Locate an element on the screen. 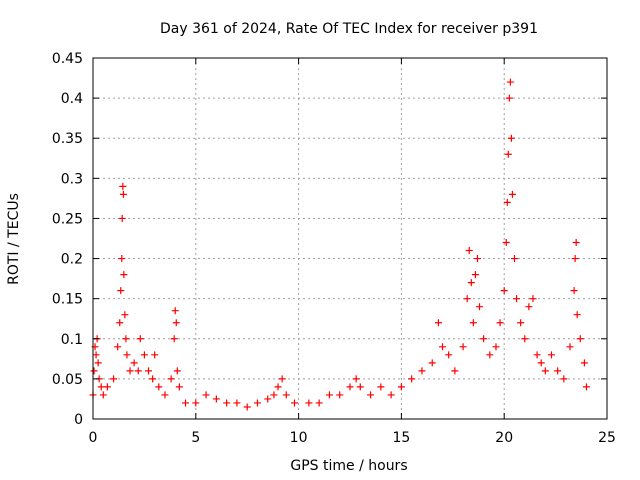 The image size is (640, 480). y-tick-label: 0.45 is located at coordinates (67, 59).